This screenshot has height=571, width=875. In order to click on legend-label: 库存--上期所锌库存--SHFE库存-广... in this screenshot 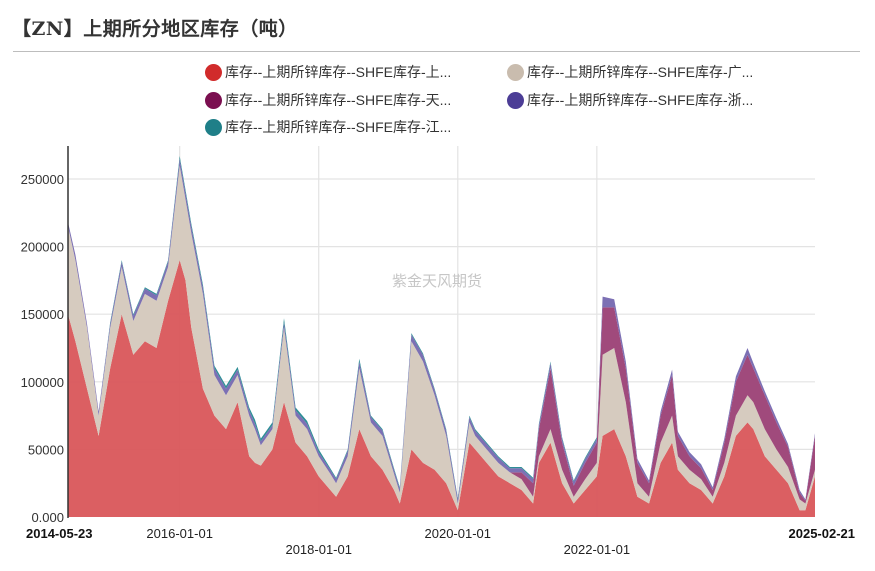, I will do `click(640, 72)`.